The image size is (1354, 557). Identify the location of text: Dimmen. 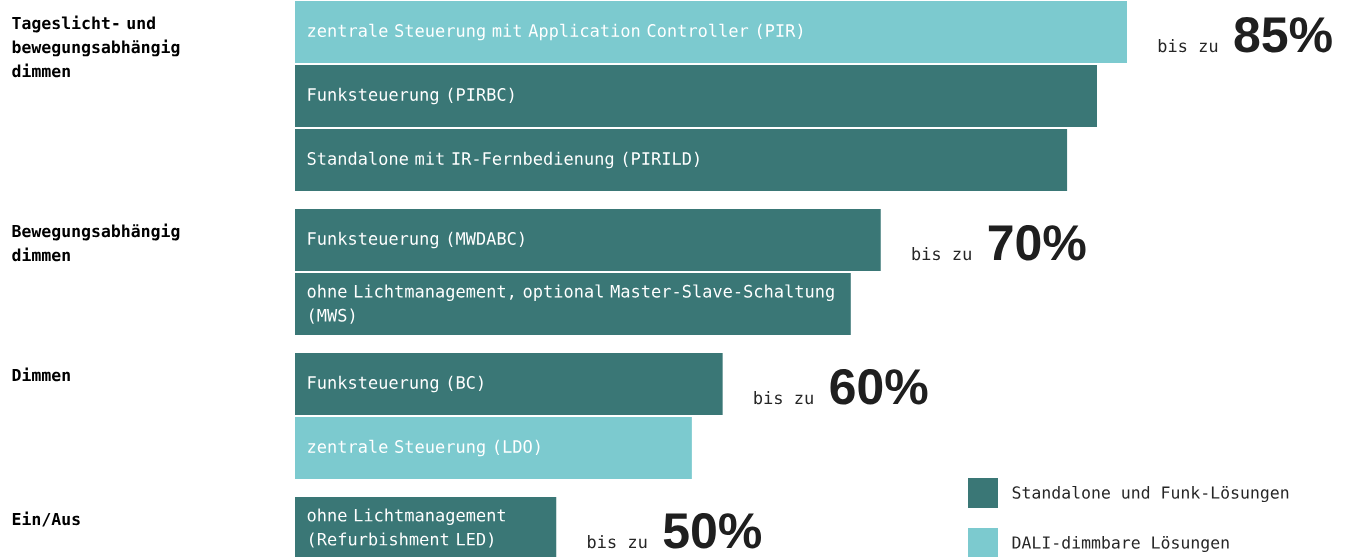
(41, 374).